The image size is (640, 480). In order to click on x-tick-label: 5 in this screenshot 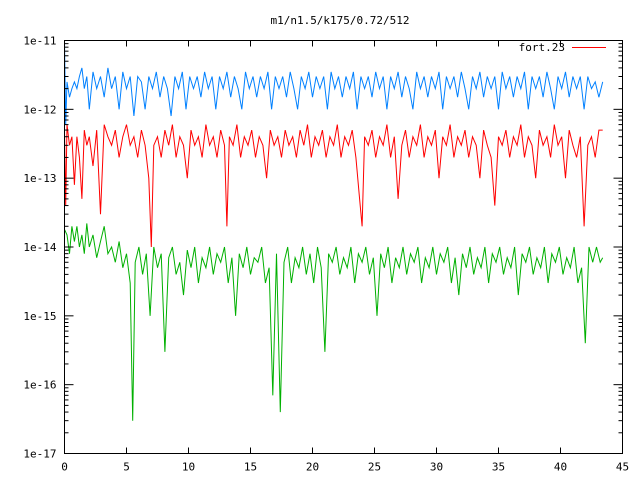, I will do `click(126, 467)`.